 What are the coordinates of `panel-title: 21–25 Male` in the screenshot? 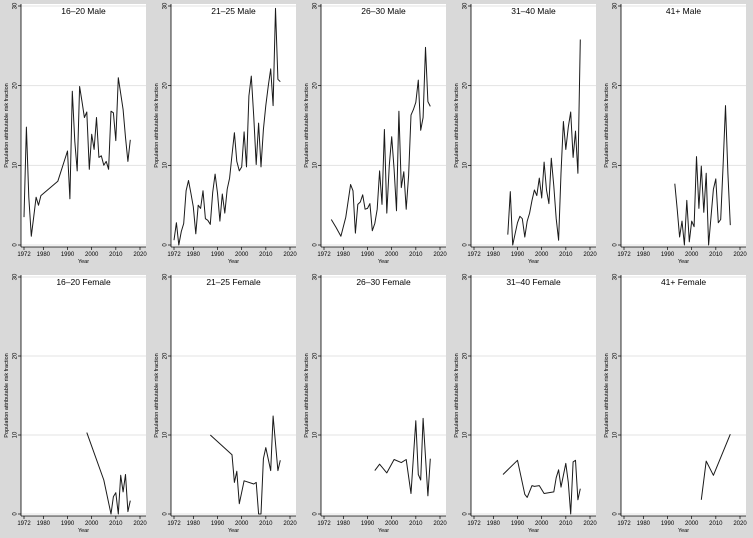 It's located at (233, 11).